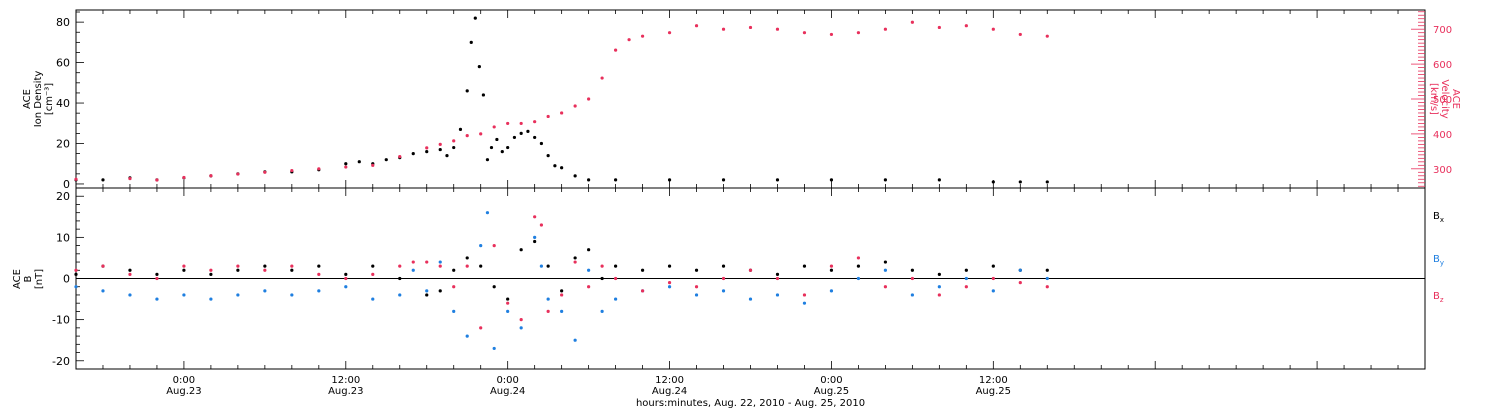  I want to click on x-tick-label-time: 0:00, so click(831, 380).